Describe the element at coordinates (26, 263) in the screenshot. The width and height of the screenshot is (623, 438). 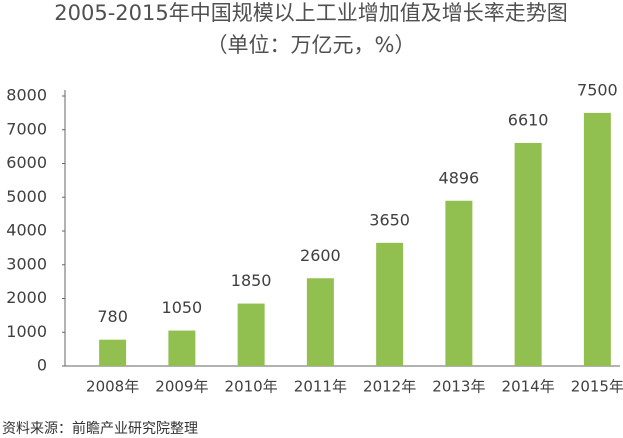
I see `y-tick-label: 3000` at that location.